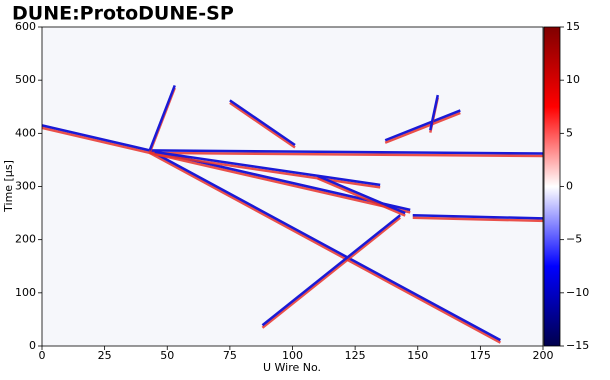 The image size is (610, 380). What do you see at coordinates (292, 355) in the screenshot?
I see `x-tick-label: 100` at bounding box center [292, 355].